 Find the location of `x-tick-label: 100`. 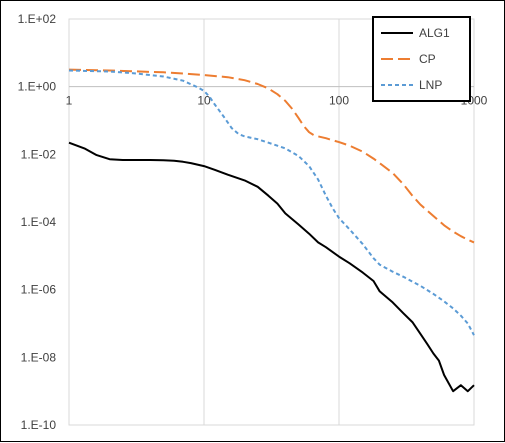

x-tick-label: 100 is located at coordinates (339, 101).